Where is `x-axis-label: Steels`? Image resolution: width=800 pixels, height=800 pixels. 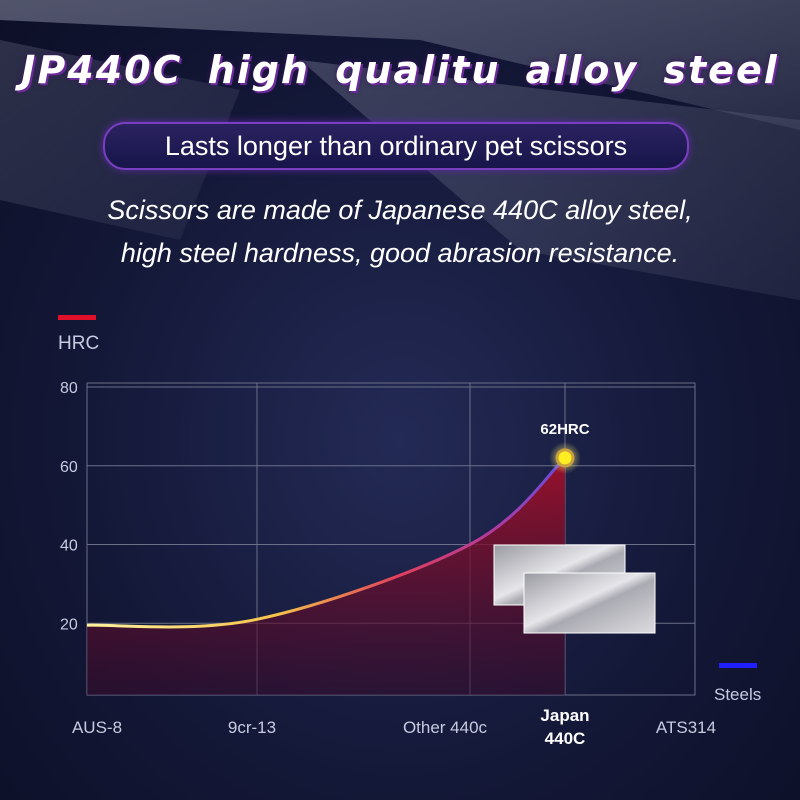
x-axis-label: Steels is located at coordinates (737, 694).